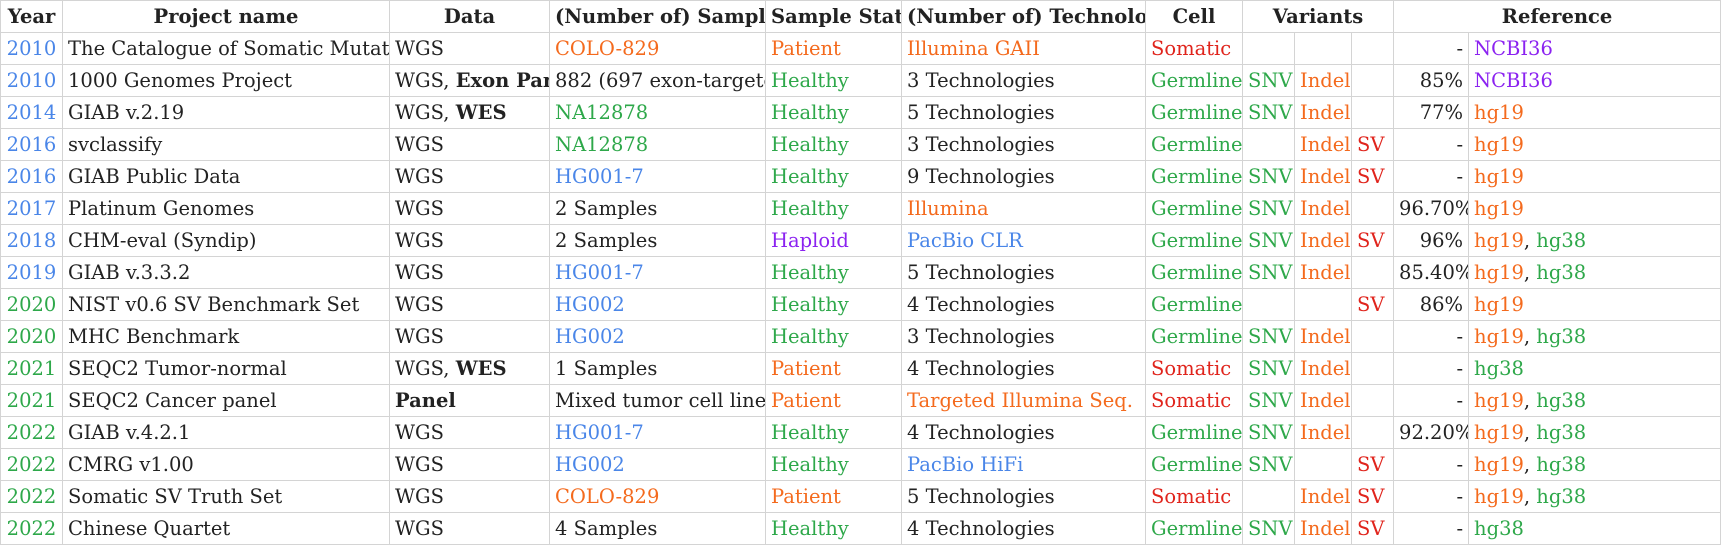 Image resolution: width=1721 pixels, height=548 pixels. I want to click on header-project-name: Project name, so click(226, 16).